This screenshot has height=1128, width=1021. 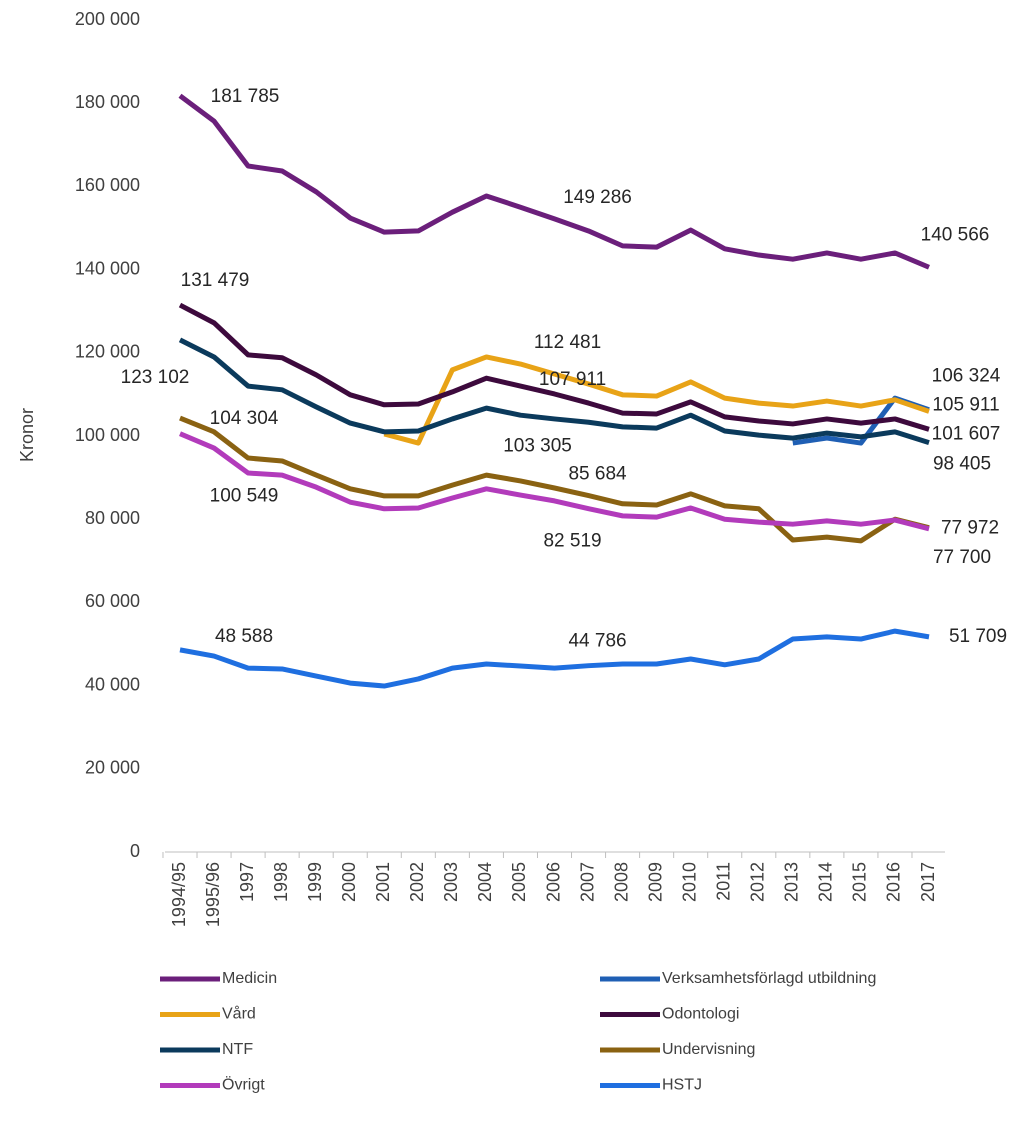 I want to click on x-tick-label: 2011, so click(x=723, y=881).